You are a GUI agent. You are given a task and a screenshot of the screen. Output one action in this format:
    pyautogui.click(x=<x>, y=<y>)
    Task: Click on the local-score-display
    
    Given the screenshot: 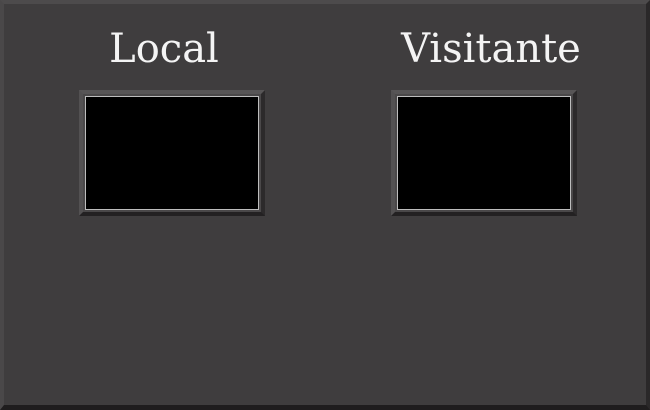 What is the action you would take?
    pyautogui.click(x=172, y=153)
    